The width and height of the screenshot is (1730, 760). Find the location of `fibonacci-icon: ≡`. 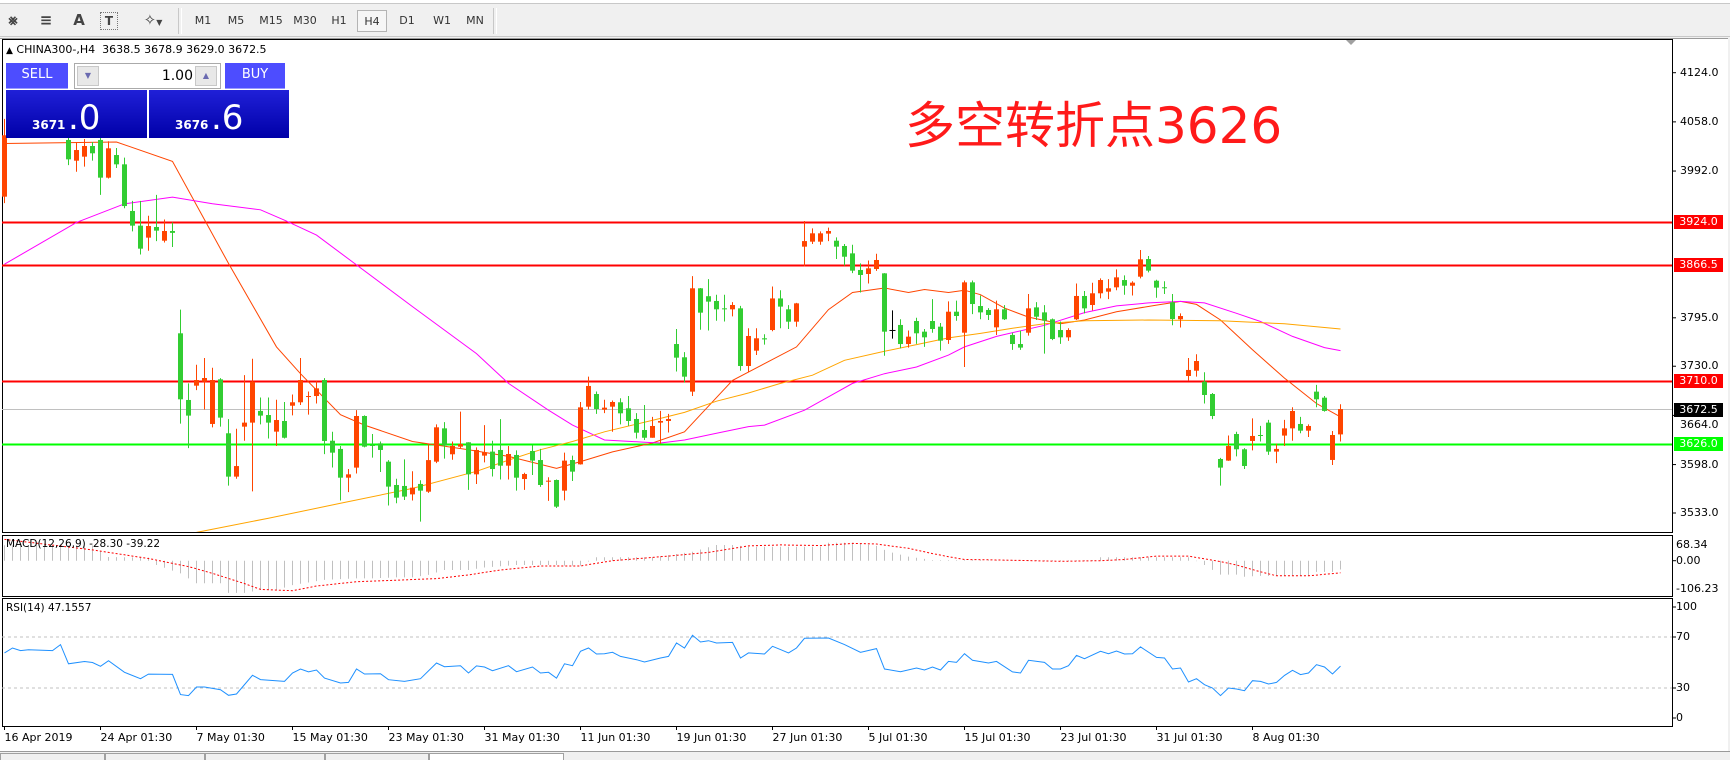

fibonacci-icon: ≡ is located at coordinates (46, 20).